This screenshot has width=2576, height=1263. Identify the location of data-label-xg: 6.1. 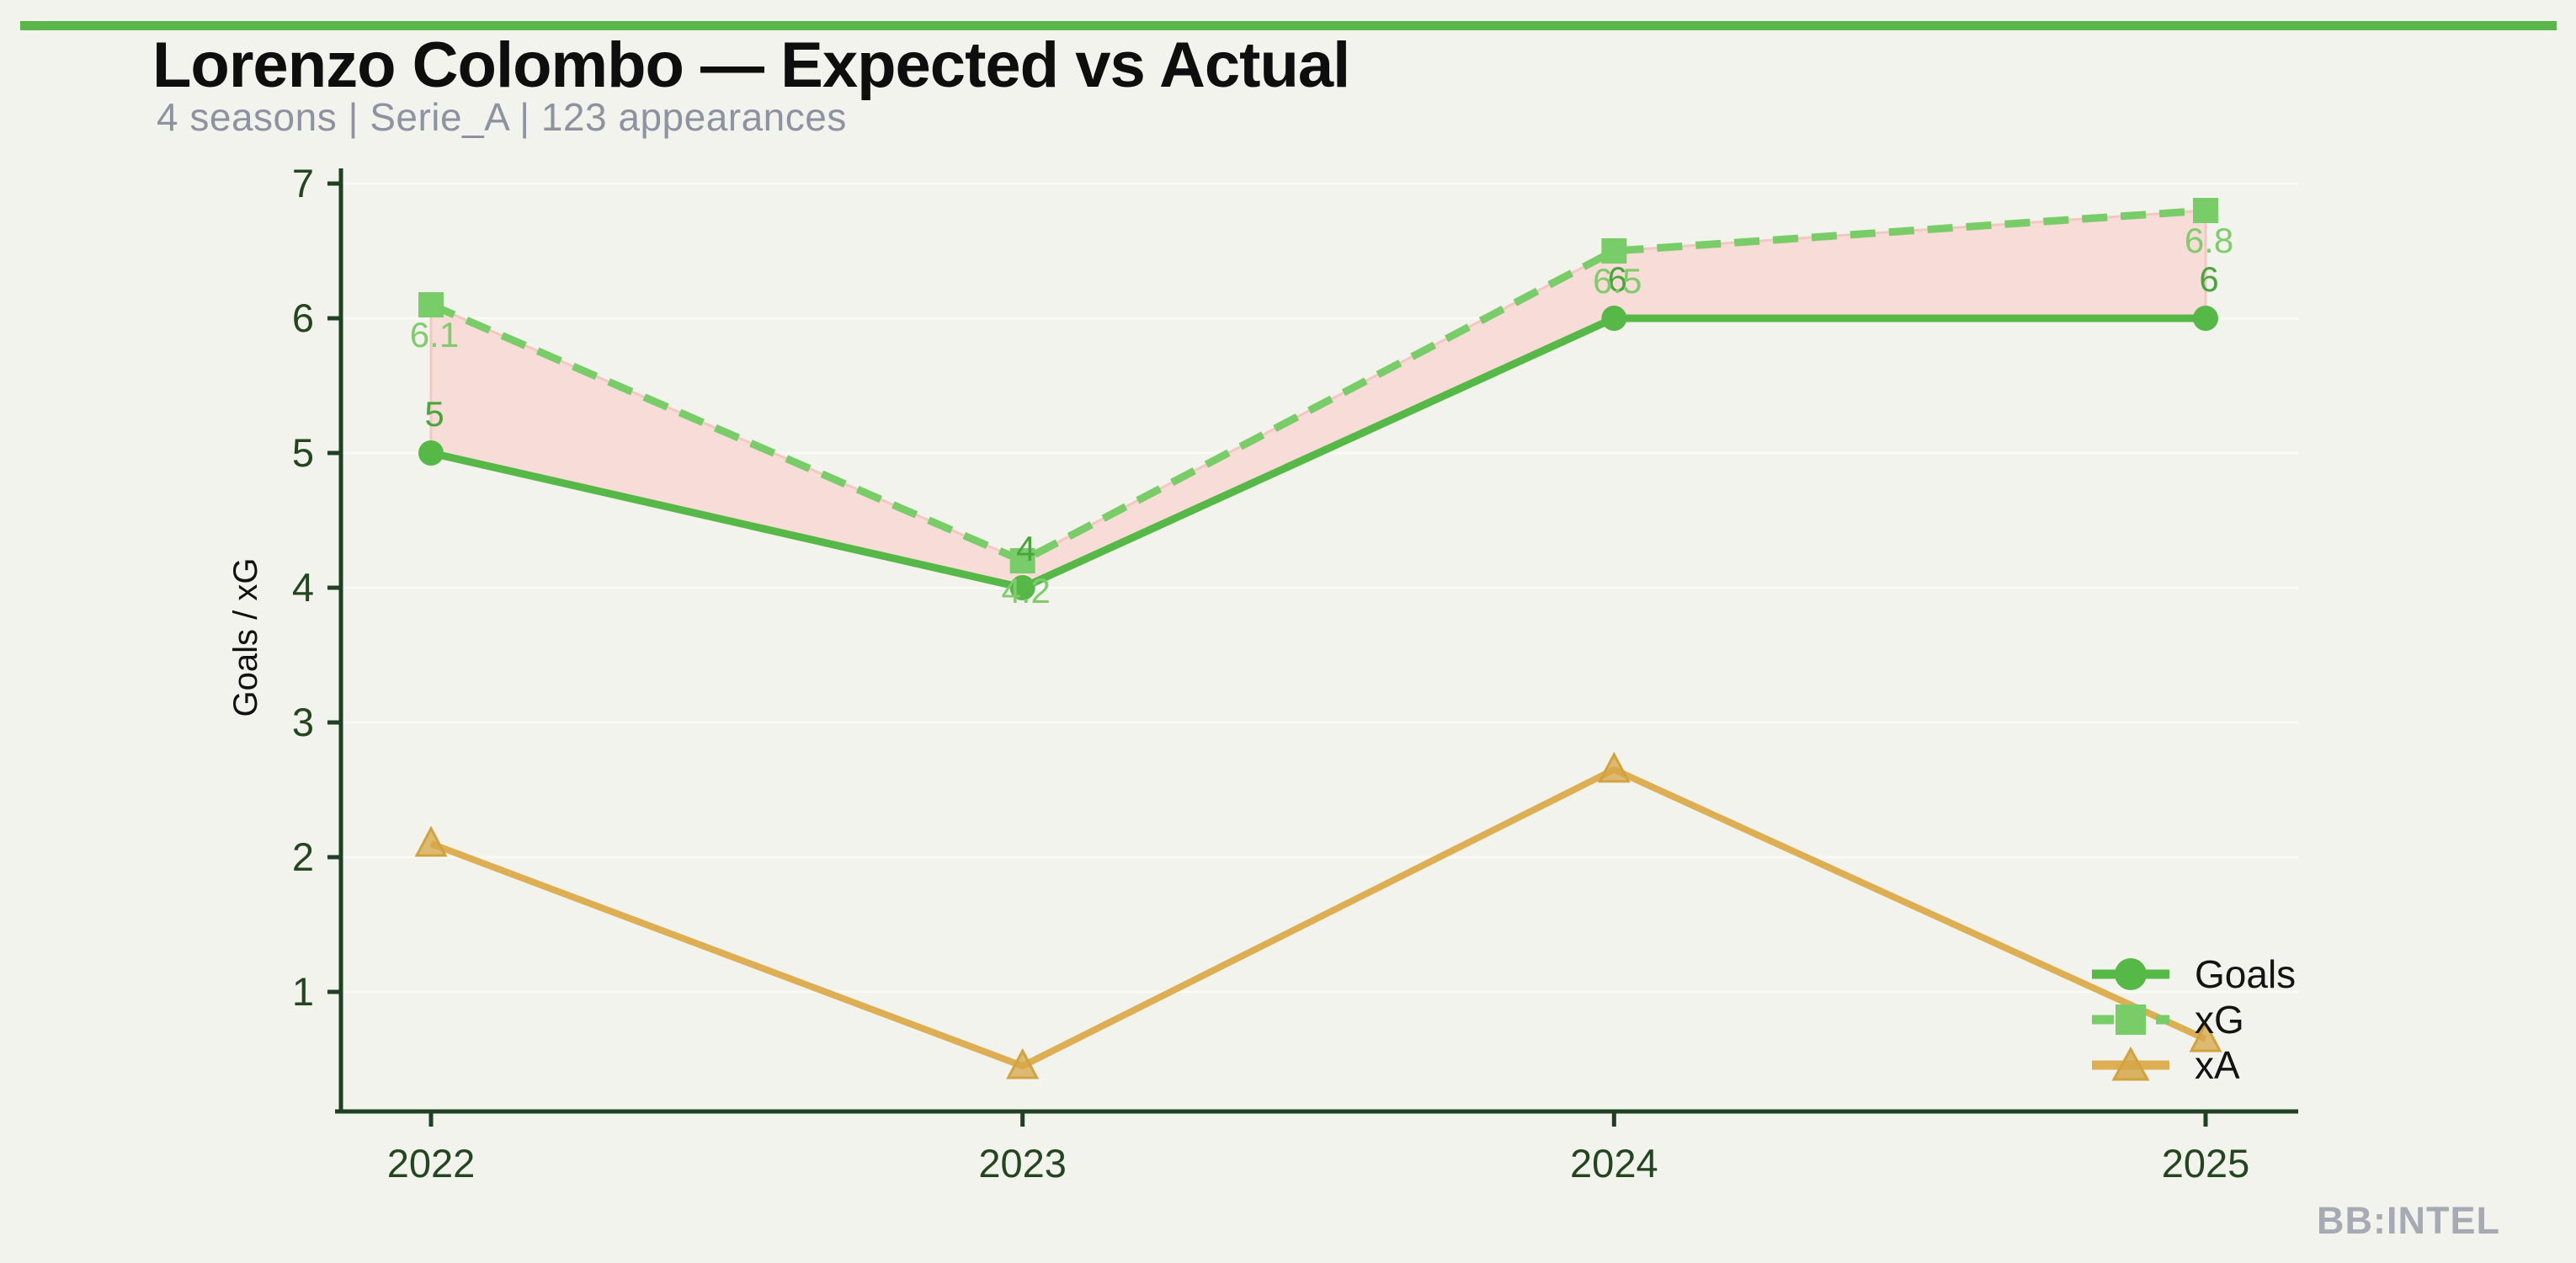
(435, 334).